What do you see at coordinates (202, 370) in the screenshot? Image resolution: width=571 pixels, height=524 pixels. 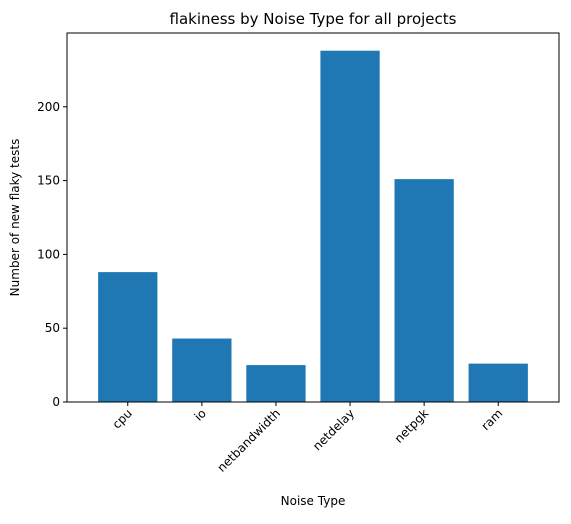 I see `bar-io` at bounding box center [202, 370].